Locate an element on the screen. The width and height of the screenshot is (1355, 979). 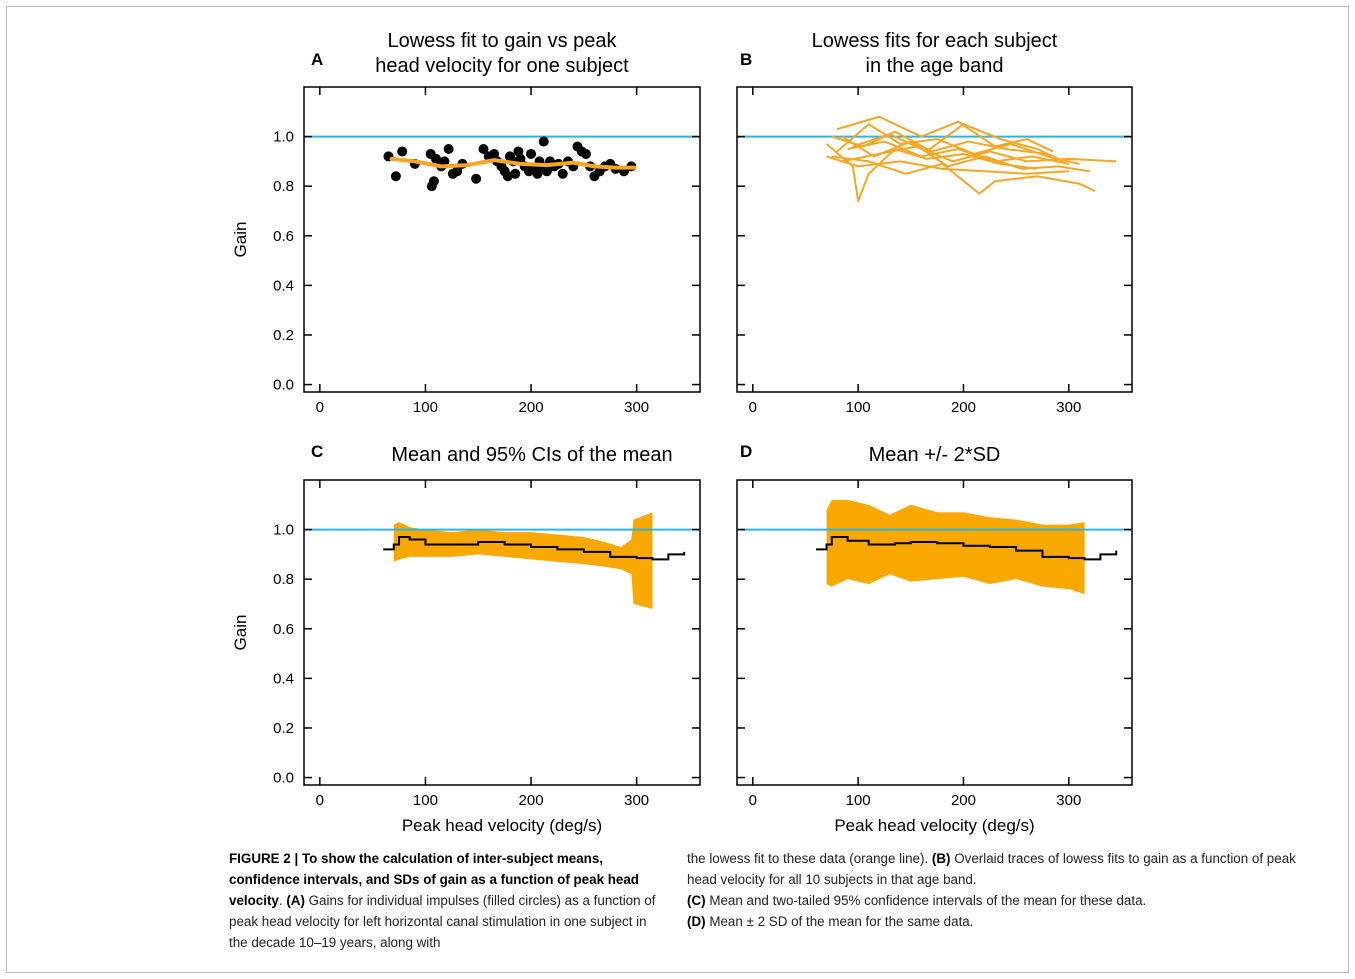
panel-d-ci-band is located at coordinates (955, 547).